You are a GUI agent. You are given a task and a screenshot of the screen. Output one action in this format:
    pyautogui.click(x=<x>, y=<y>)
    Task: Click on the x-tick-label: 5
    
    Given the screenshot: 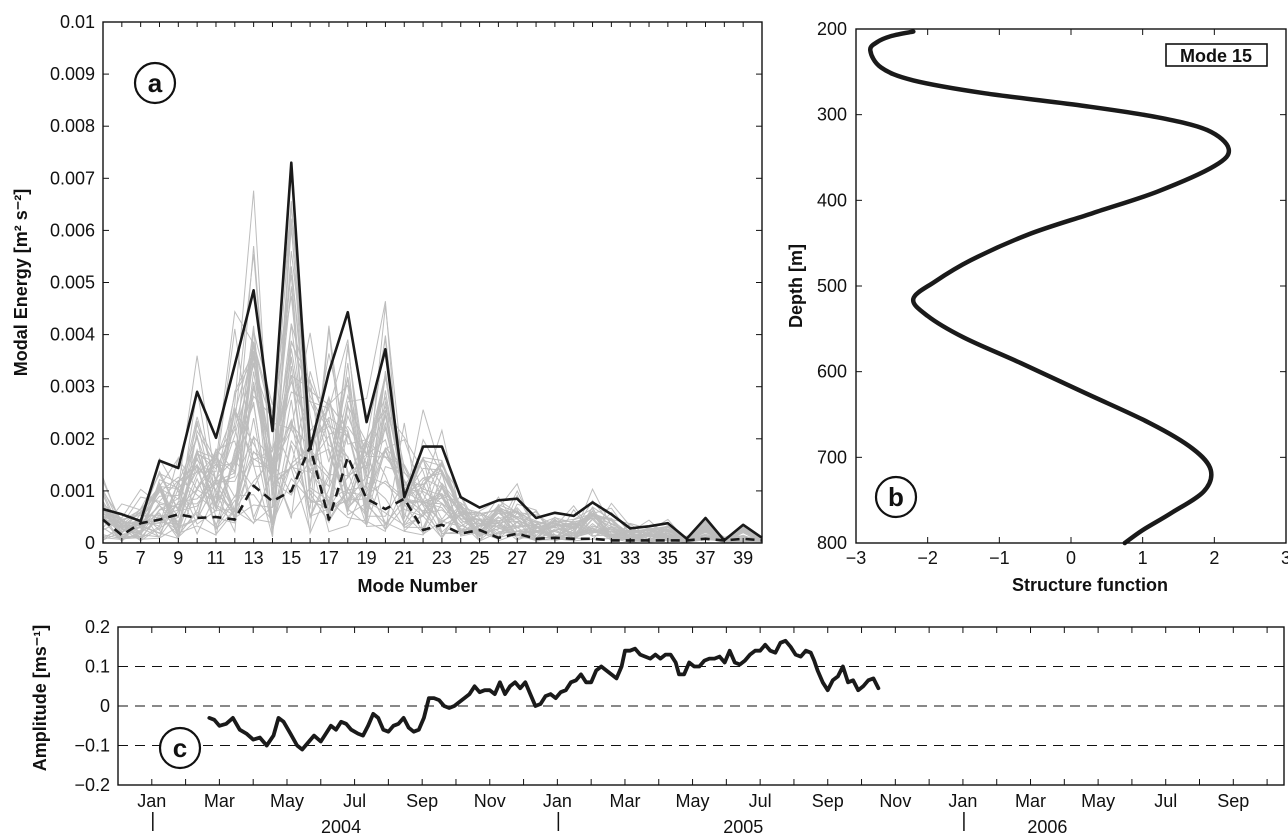 What is the action you would take?
    pyautogui.click(x=103, y=558)
    